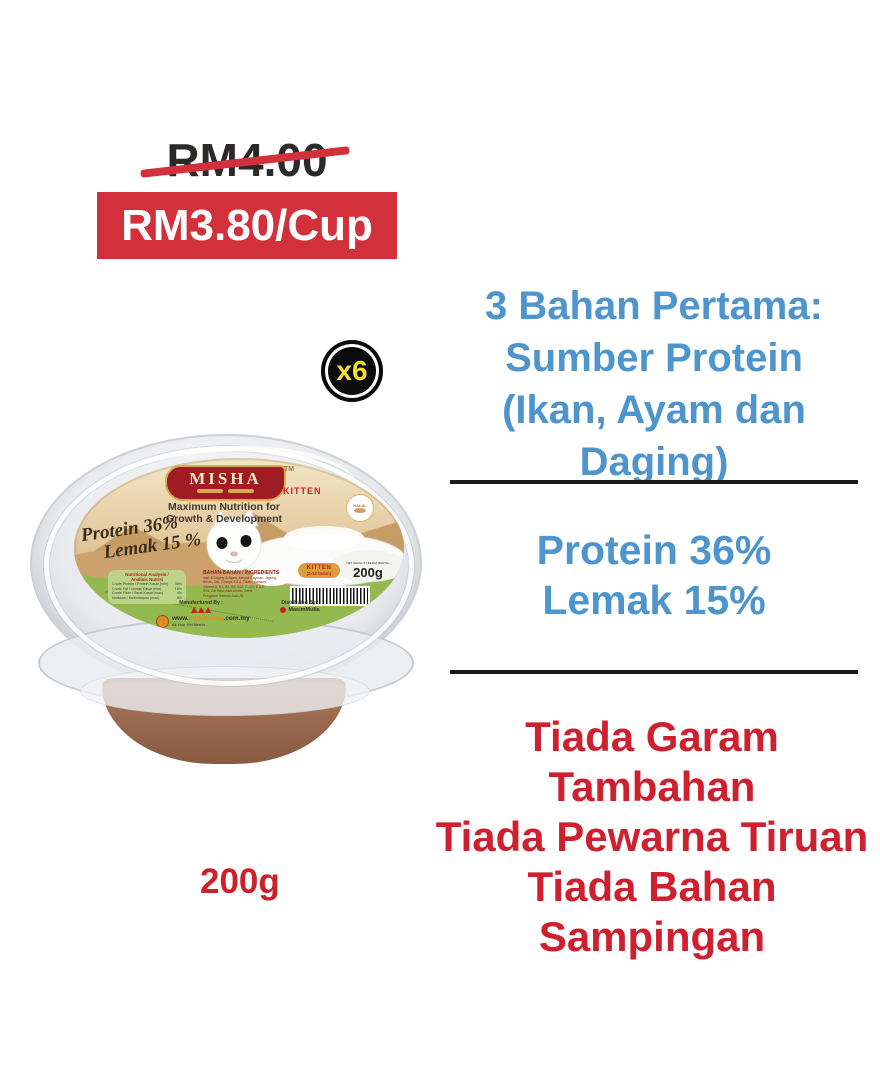  Describe the element at coordinates (289, 469) in the screenshot. I see `trademark-symbol: TM` at that location.